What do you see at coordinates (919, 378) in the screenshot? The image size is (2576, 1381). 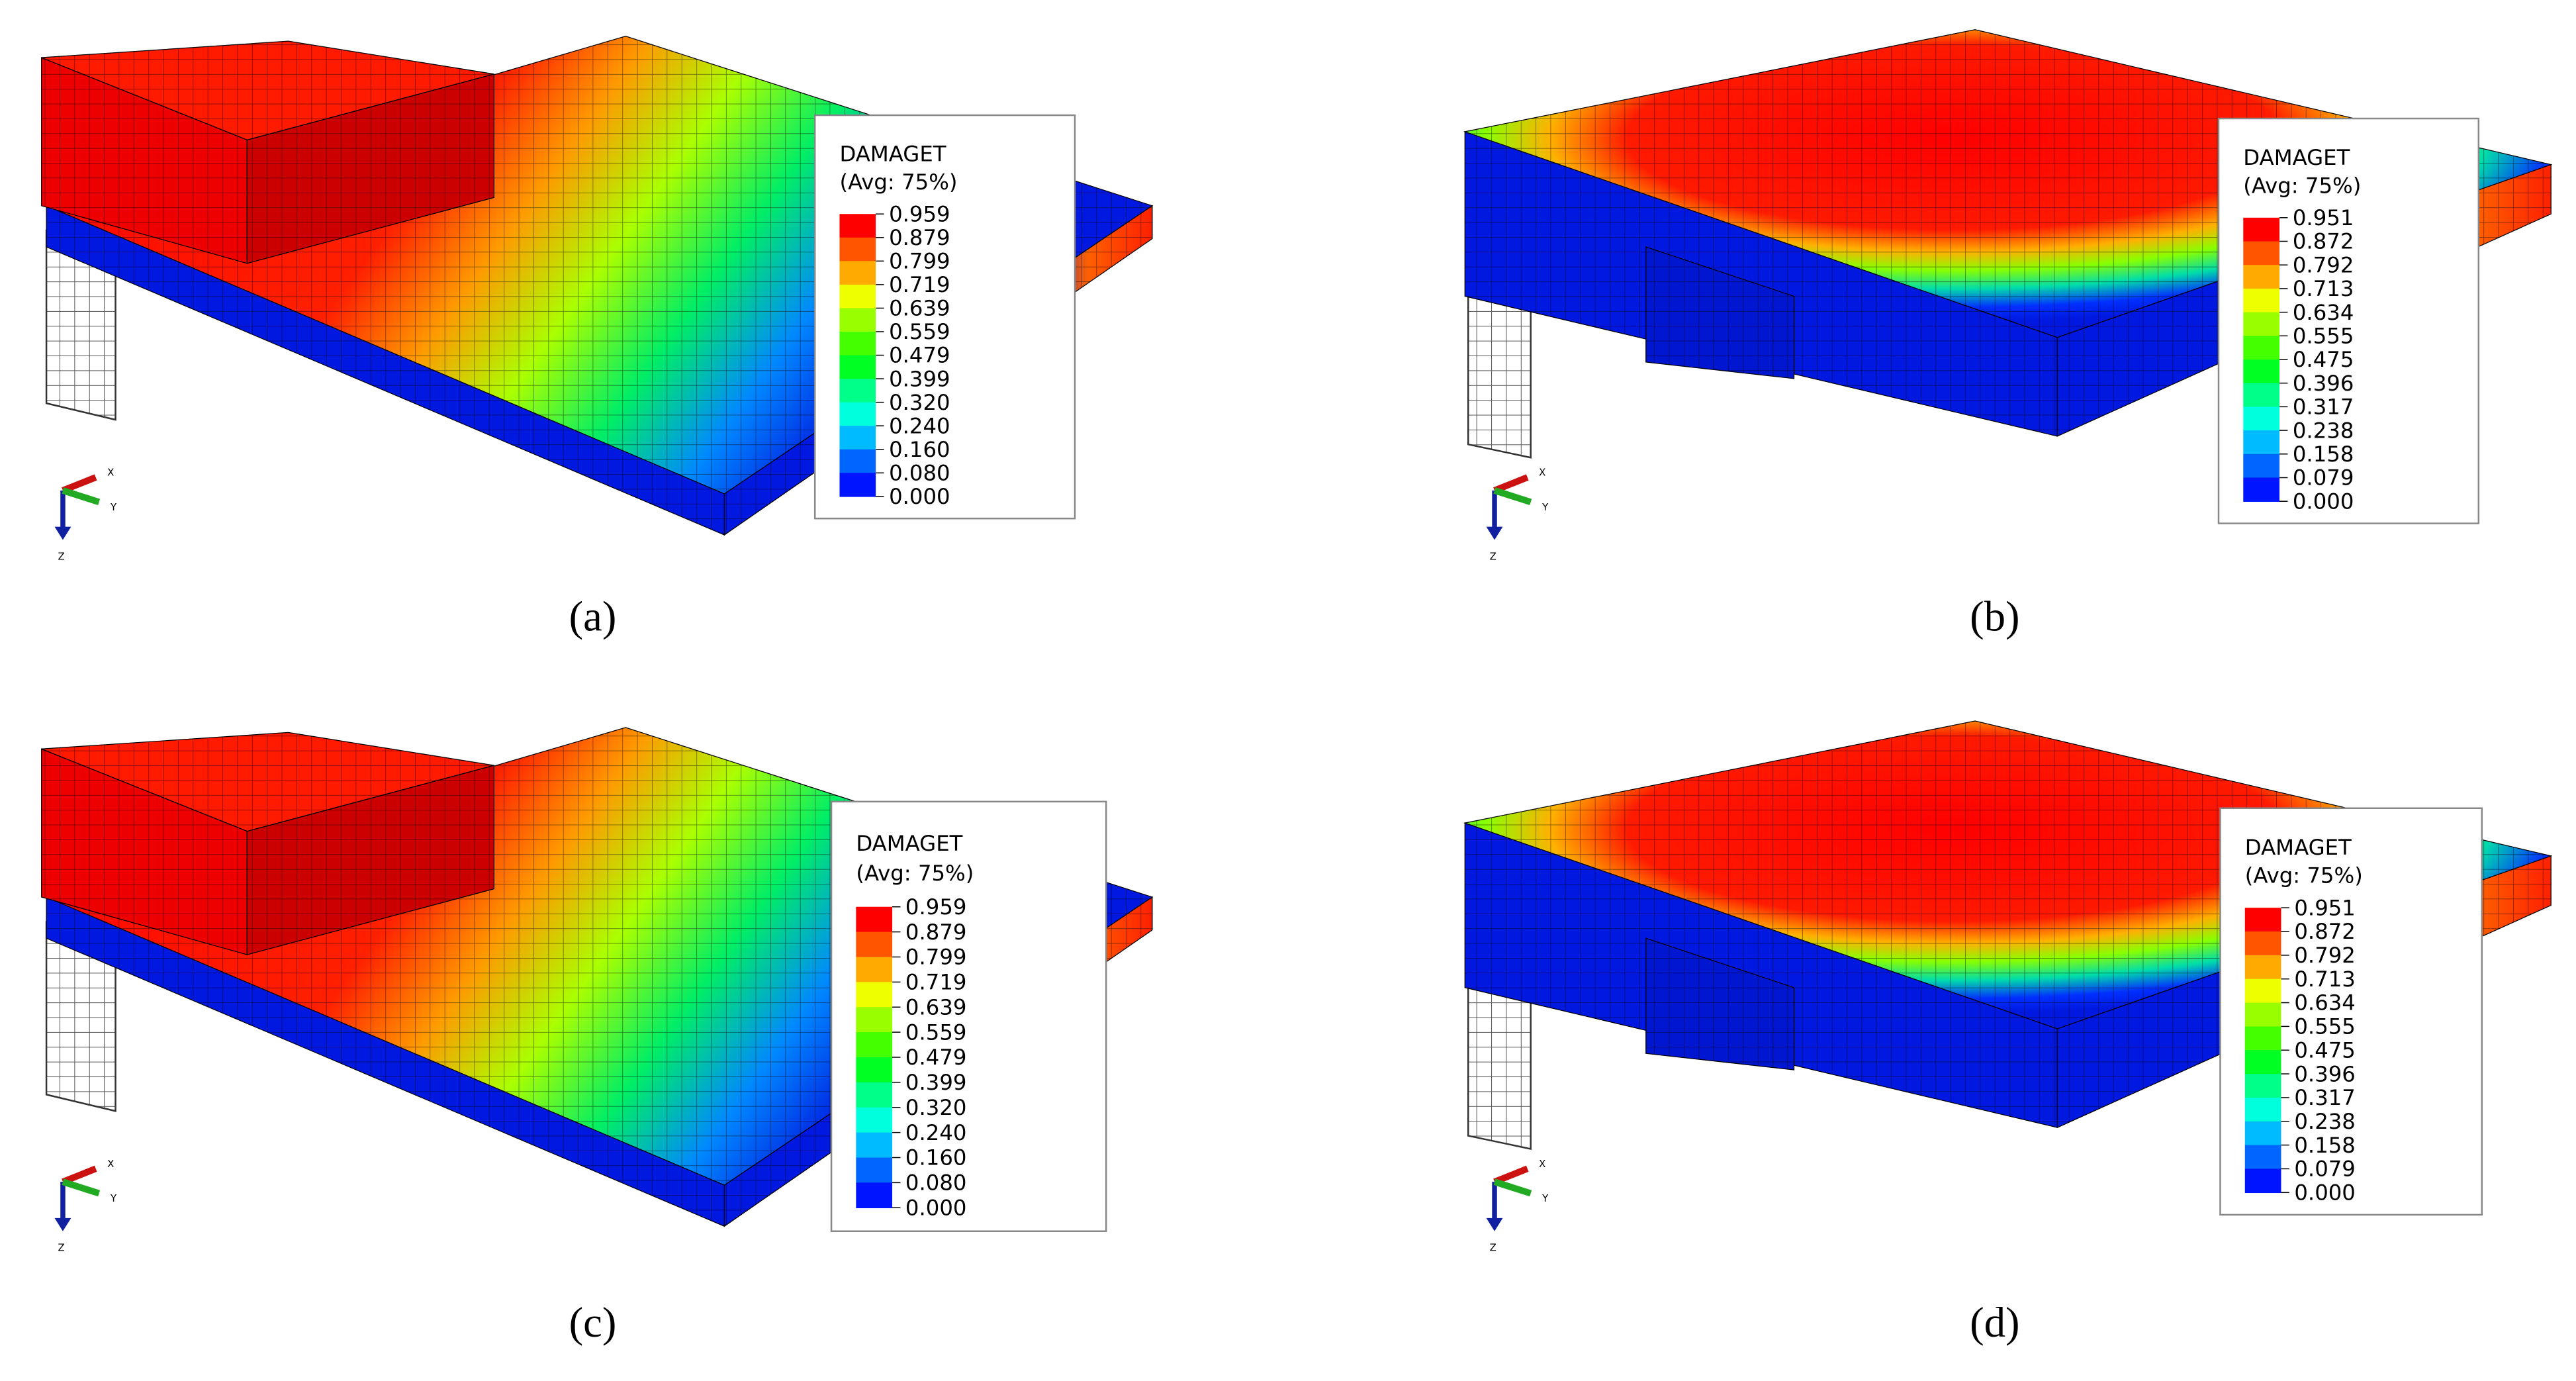 I see `legend-value: 0.399` at bounding box center [919, 378].